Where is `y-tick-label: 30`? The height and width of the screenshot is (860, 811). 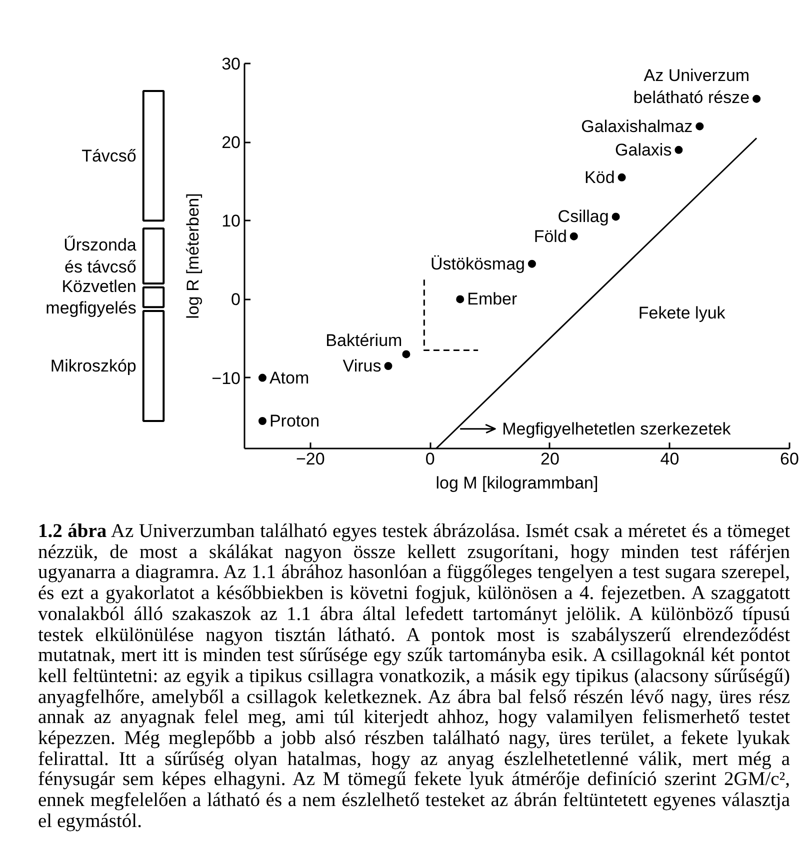 y-tick-label: 30 is located at coordinates (231, 64).